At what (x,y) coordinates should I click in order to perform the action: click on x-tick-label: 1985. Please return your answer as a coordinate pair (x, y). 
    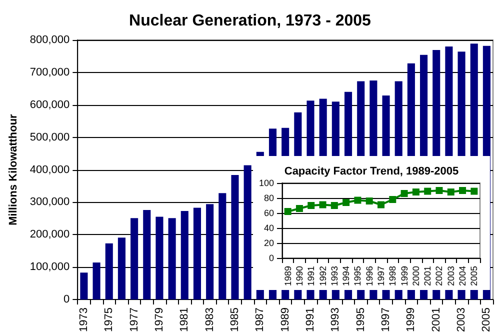
    Looking at the image, I should click on (234, 320).